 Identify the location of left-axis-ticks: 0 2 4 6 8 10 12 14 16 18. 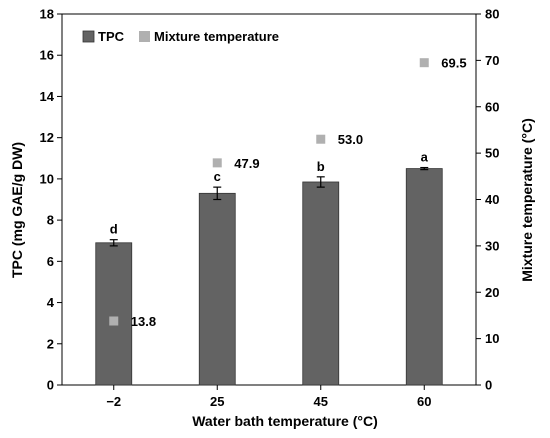
(51, 200).